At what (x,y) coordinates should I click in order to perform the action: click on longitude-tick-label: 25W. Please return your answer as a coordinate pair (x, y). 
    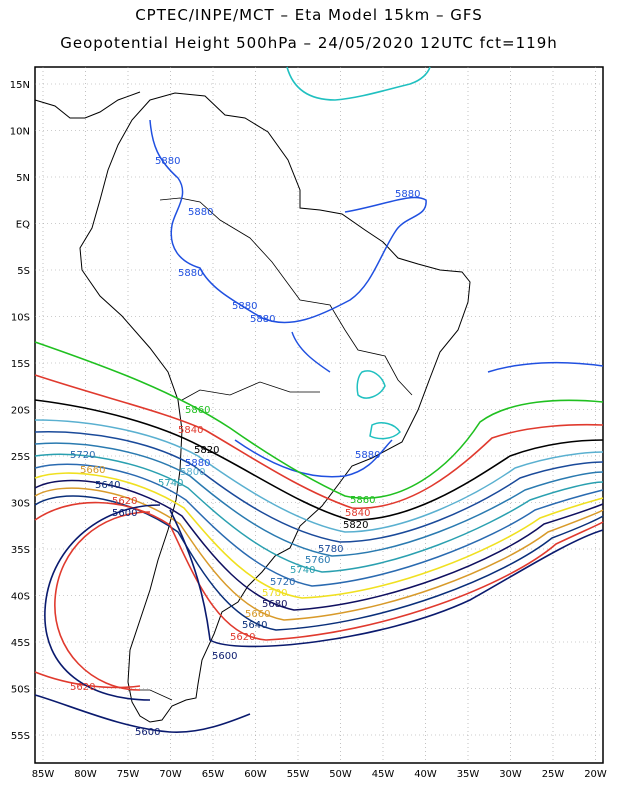
    Looking at the image, I should click on (553, 774).